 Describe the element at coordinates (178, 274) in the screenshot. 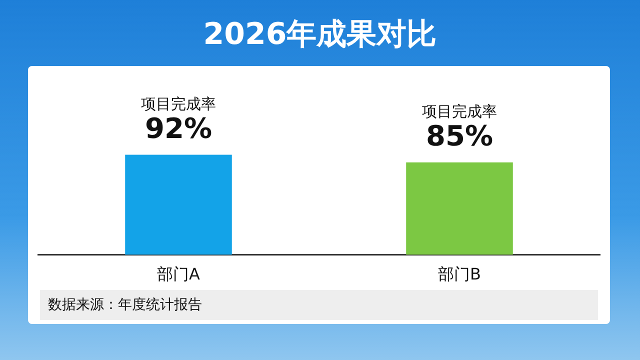

I see `x-tick-label: 部门A` at that location.